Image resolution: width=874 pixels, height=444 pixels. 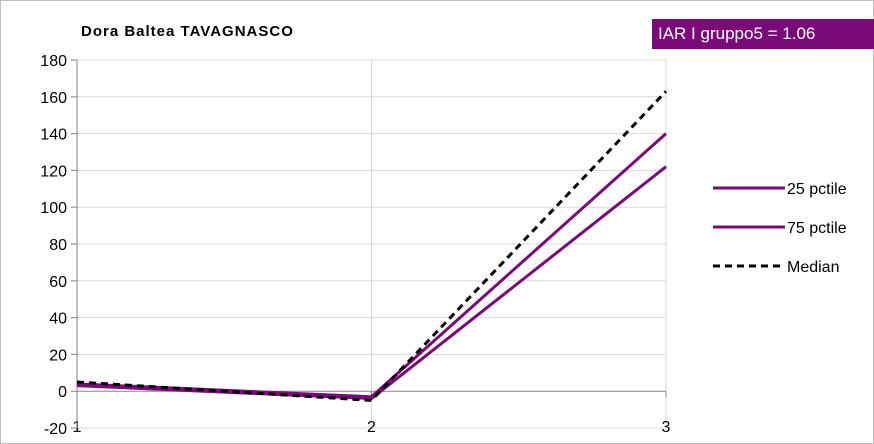 I want to click on y-tick-label: 60, so click(x=58, y=282).